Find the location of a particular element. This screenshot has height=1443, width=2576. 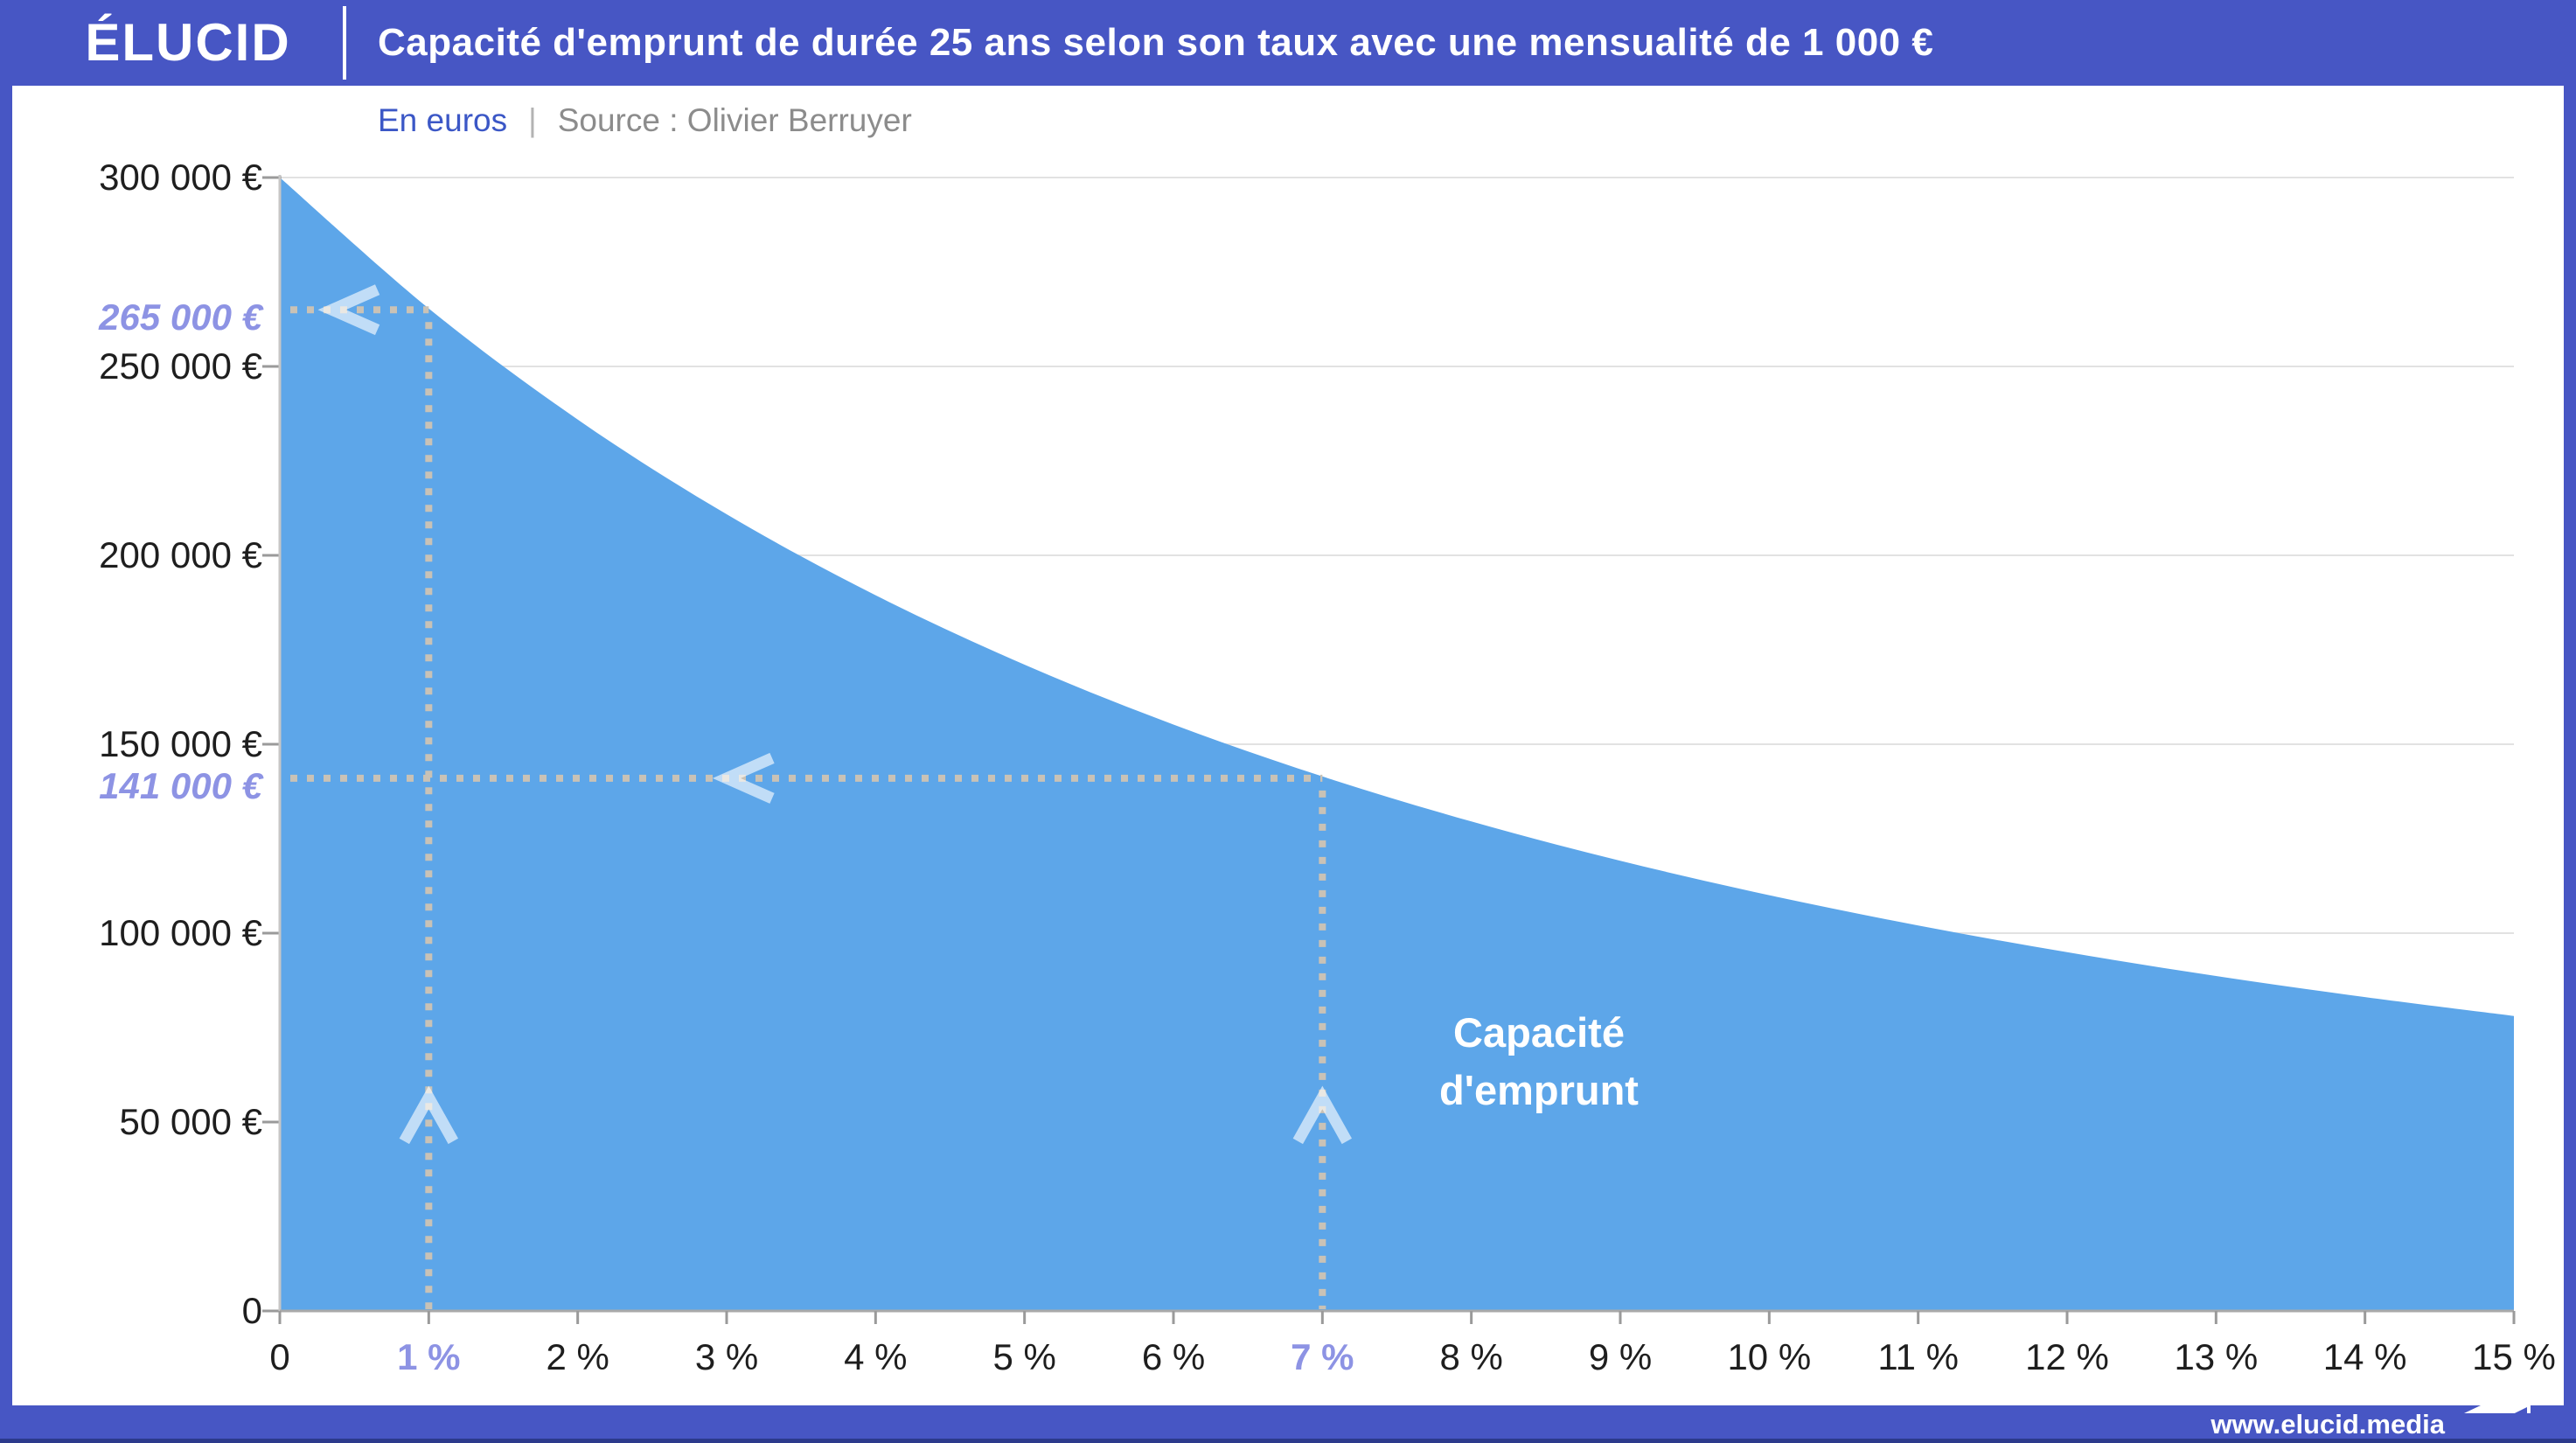

x-axis-label: 15 % is located at coordinates (2514, 1356).